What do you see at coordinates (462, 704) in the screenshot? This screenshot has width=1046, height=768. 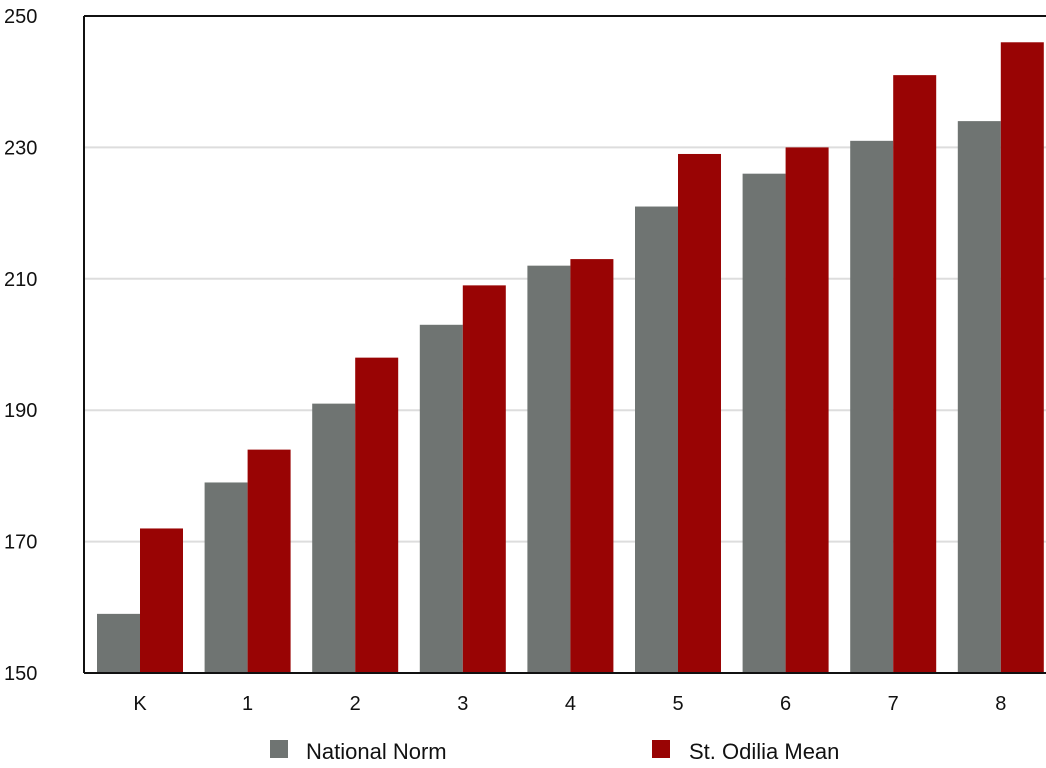 I see `x-tick-label: 3` at bounding box center [462, 704].